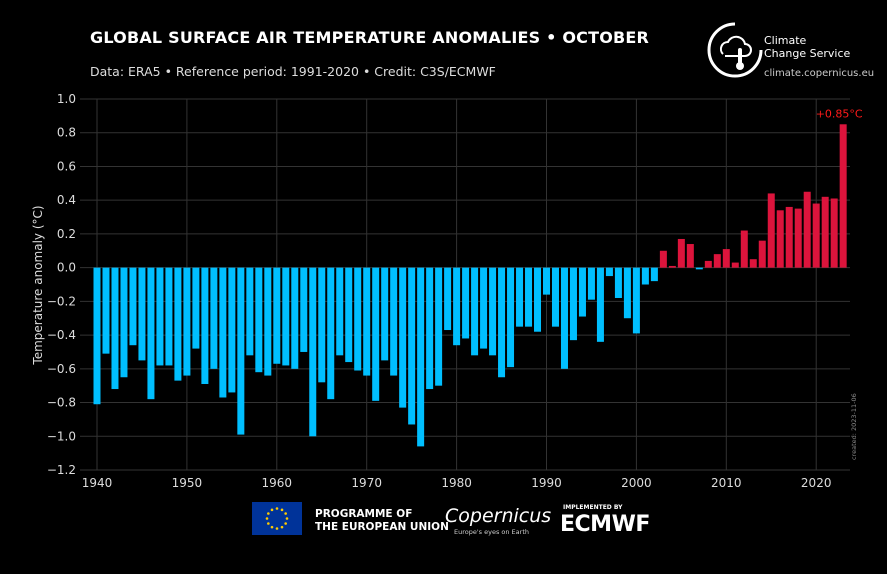 This screenshot has height=574, width=887. Describe the element at coordinates (854, 426) in the screenshot. I see `created-date: created: 2023-11-06` at that location.